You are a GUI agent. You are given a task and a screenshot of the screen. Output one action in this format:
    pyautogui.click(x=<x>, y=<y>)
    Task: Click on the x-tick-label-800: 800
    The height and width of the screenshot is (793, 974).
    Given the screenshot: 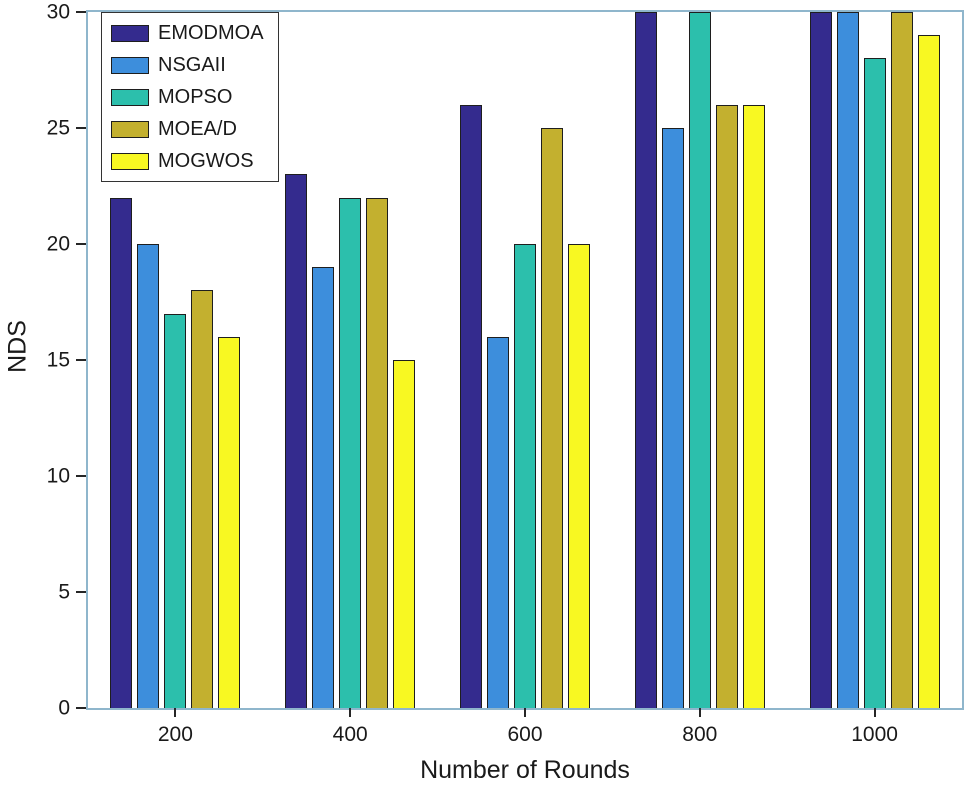 What is the action you would take?
    pyautogui.click(x=700, y=734)
    